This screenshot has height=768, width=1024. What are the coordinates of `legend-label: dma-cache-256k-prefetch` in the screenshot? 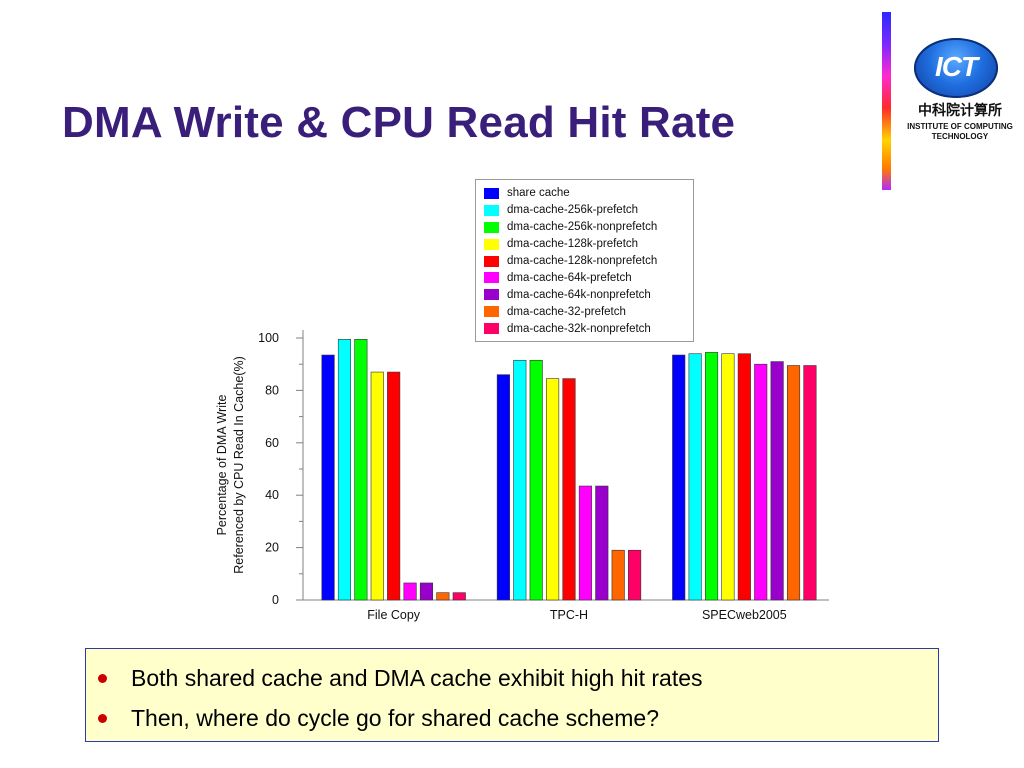 It's located at (573, 210).